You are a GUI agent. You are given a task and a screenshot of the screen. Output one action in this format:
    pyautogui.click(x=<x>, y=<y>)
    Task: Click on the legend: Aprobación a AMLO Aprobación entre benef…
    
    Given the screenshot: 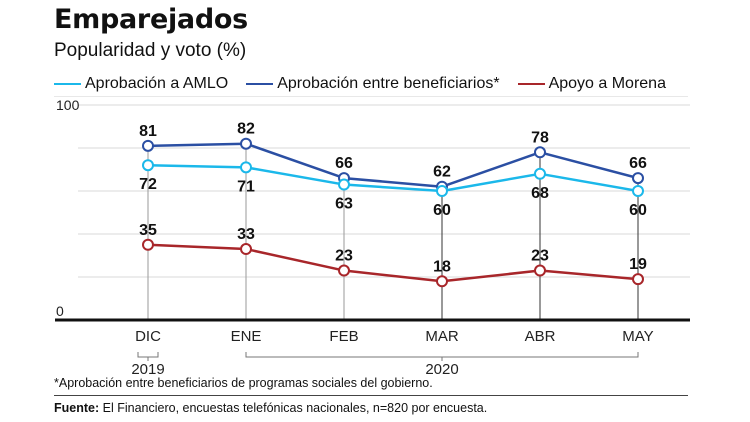 What is the action you would take?
    pyautogui.click(x=369, y=84)
    